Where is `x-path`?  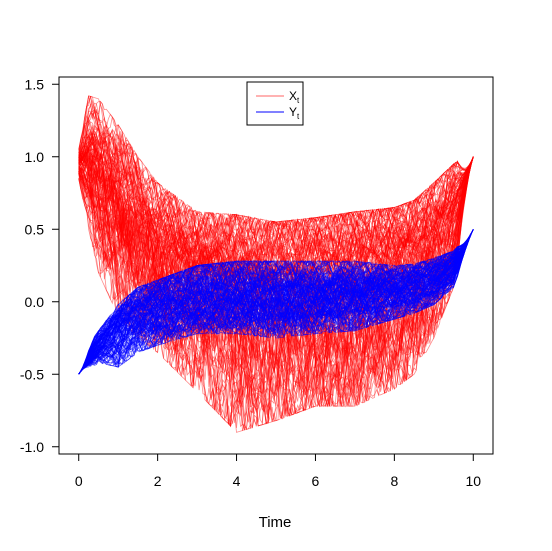
x-path is located at coordinates (276, 213).